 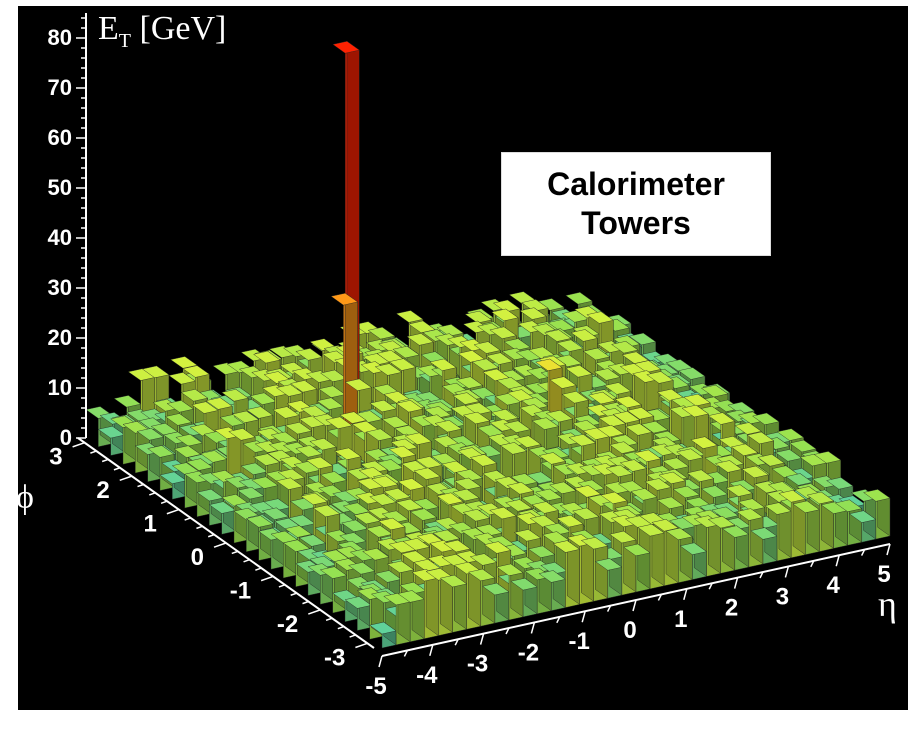 I want to click on z-tick-label: 60, so click(x=60, y=137).